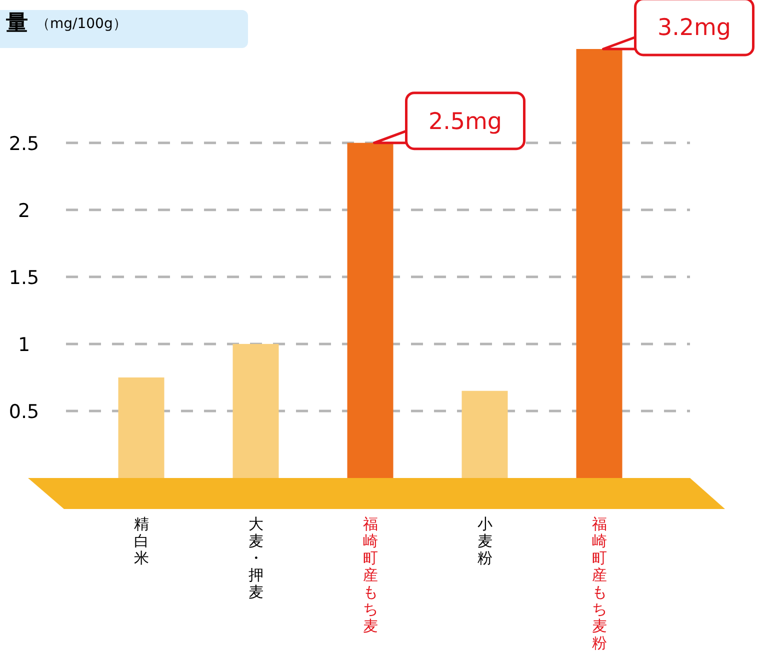  Describe the element at coordinates (24, 411) in the screenshot. I see `y-tick-label: 0.5` at that location.